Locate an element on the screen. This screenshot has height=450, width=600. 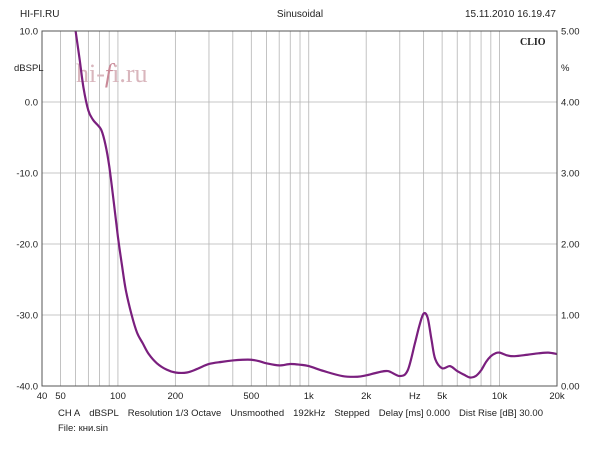
y-tick-label: 10.0 is located at coordinates (29, 32).